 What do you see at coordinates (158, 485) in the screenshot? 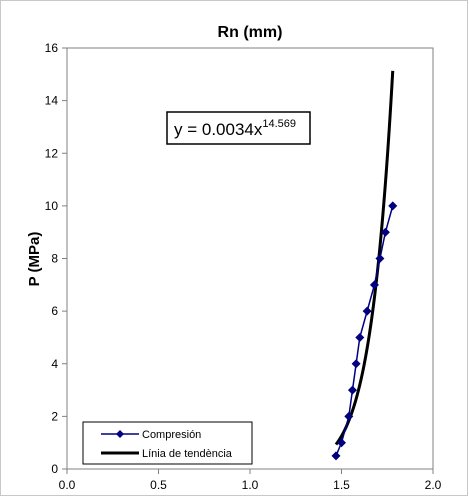
I see `x-tick-label: 0.5` at bounding box center [158, 485].